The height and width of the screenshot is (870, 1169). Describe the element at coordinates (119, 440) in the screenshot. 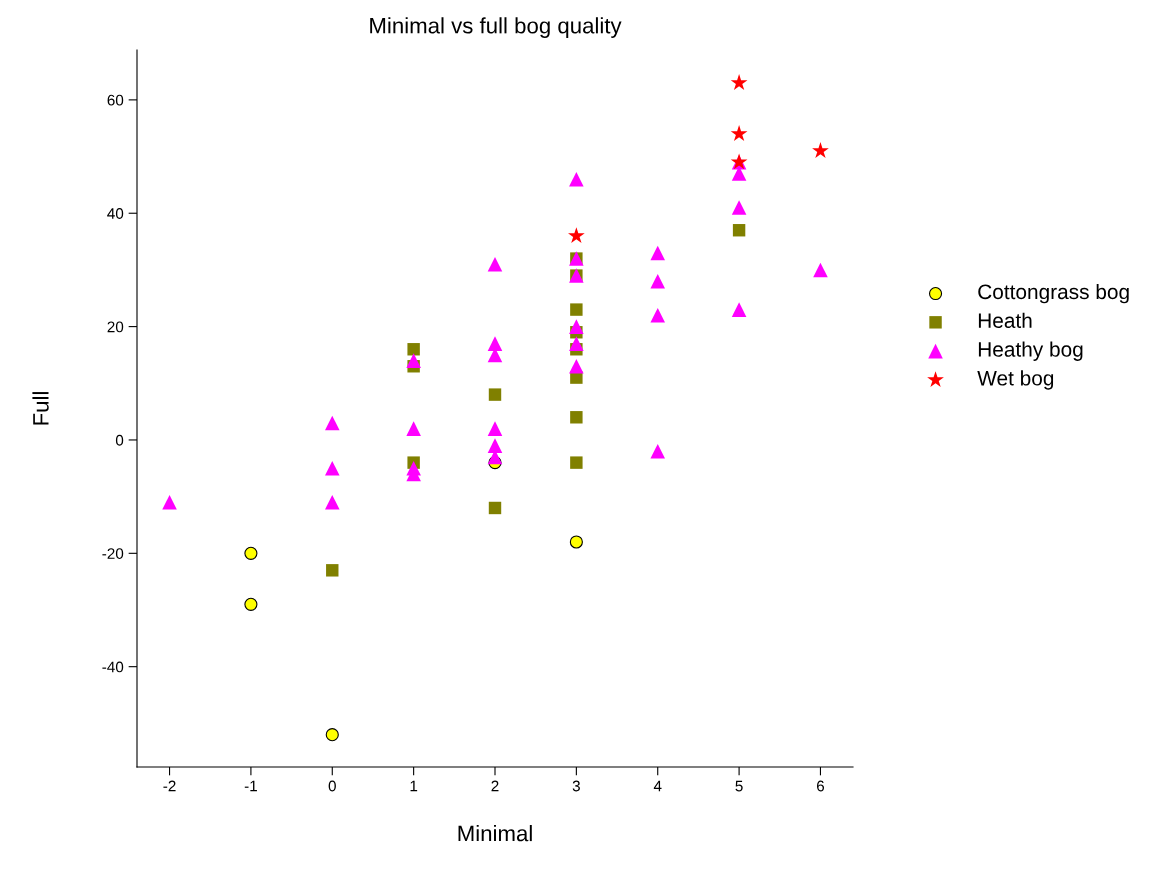

I see `y-tick-label: 0` at that location.